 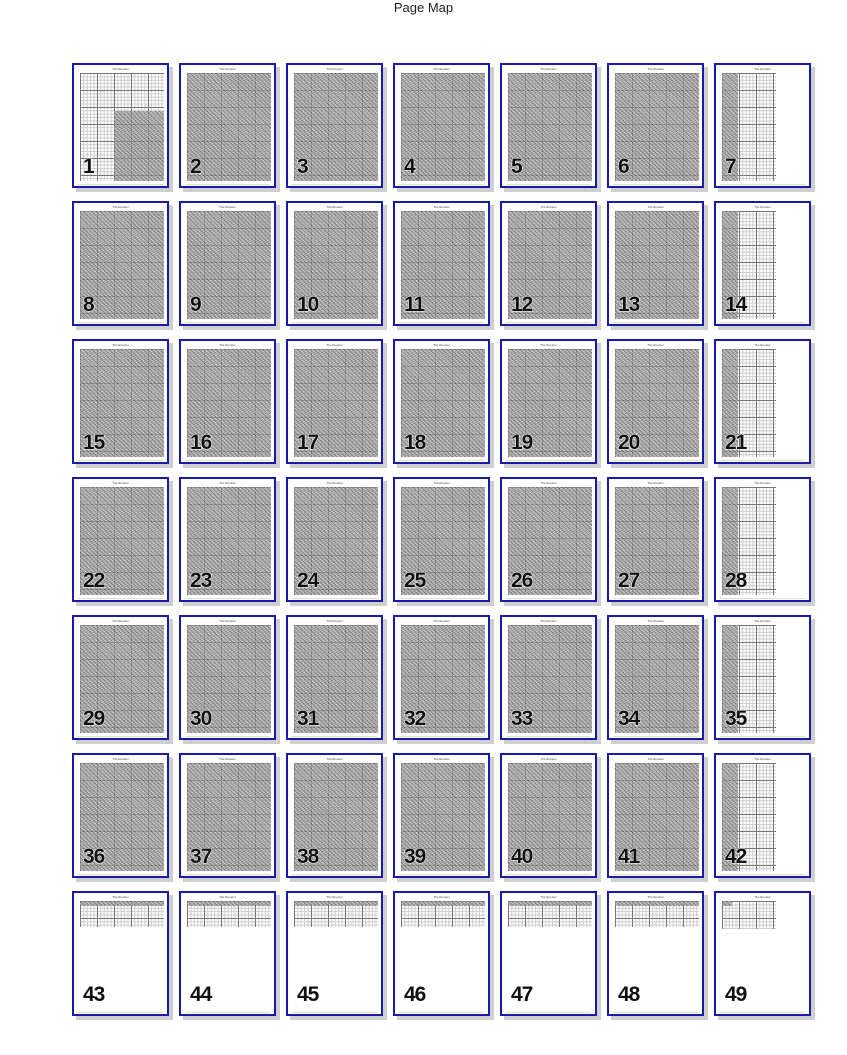 I want to click on page-thumbnail: The Rooster 45, so click(x=334, y=953).